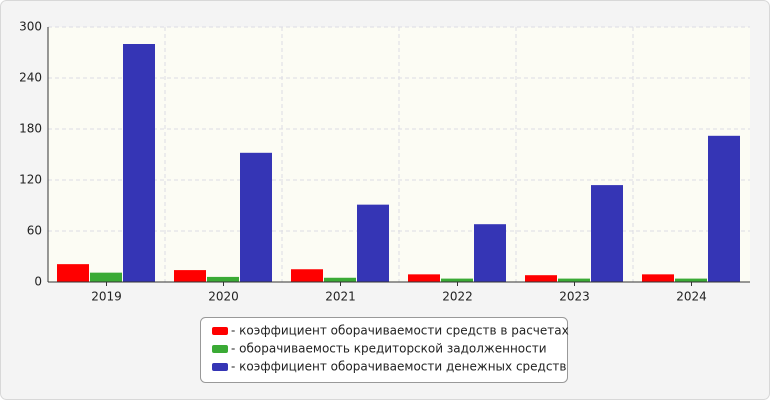 The width and height of the screenshot is (770, 404). What do you see at coordinates (106, 297) in the screenshot?
I see `x-tick-label: 2019` at bounding box center [106, 297].